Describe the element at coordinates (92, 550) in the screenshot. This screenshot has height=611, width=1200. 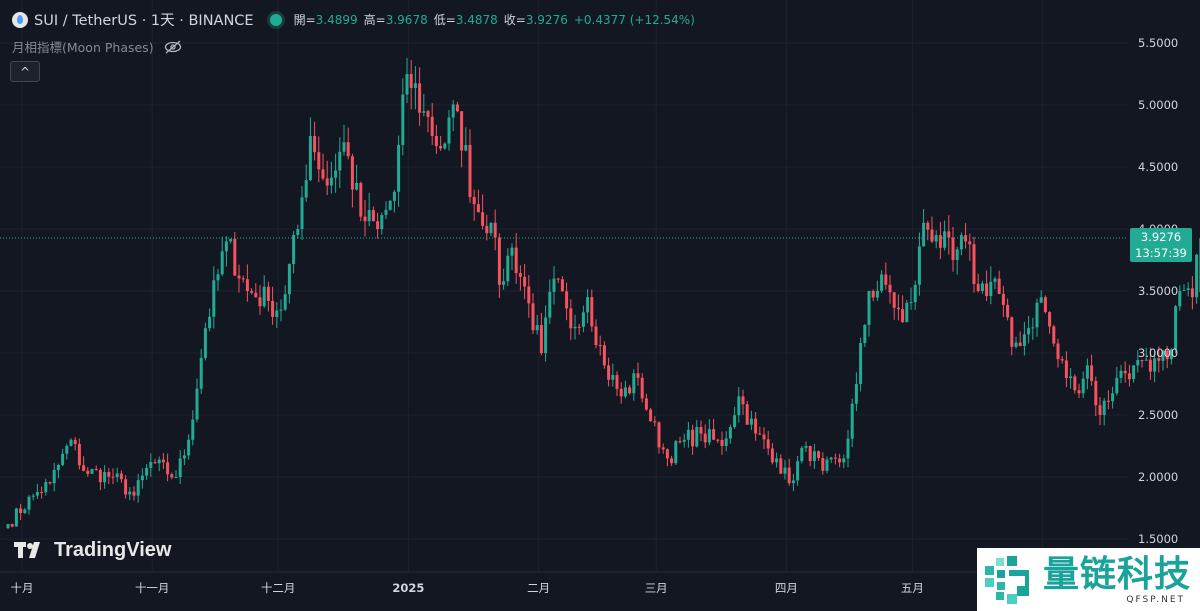
I see `tradingview-logo: TradingView` at that location.